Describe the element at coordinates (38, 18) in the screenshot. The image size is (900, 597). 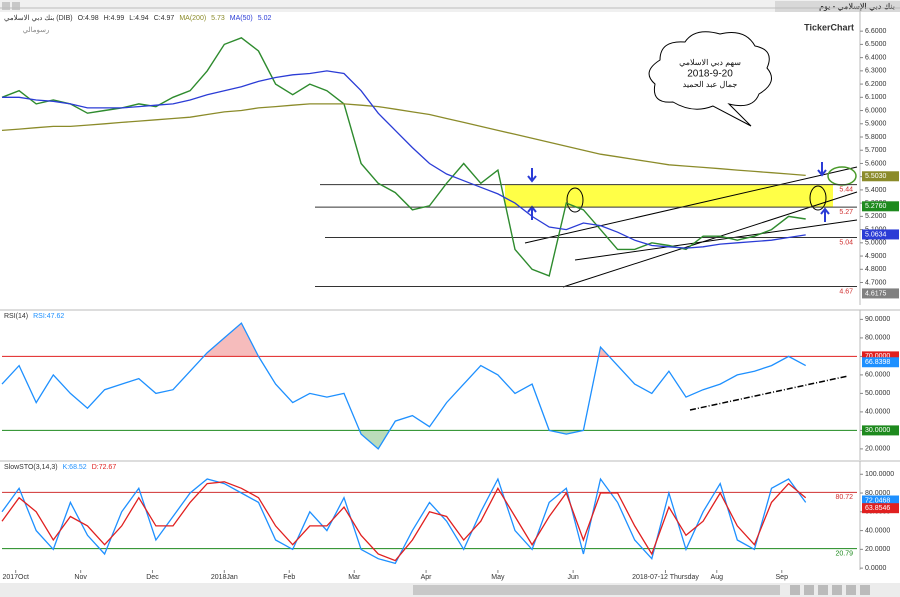
I see `legend-text: بنك دبي الاسلامي (DIB)` at that location.